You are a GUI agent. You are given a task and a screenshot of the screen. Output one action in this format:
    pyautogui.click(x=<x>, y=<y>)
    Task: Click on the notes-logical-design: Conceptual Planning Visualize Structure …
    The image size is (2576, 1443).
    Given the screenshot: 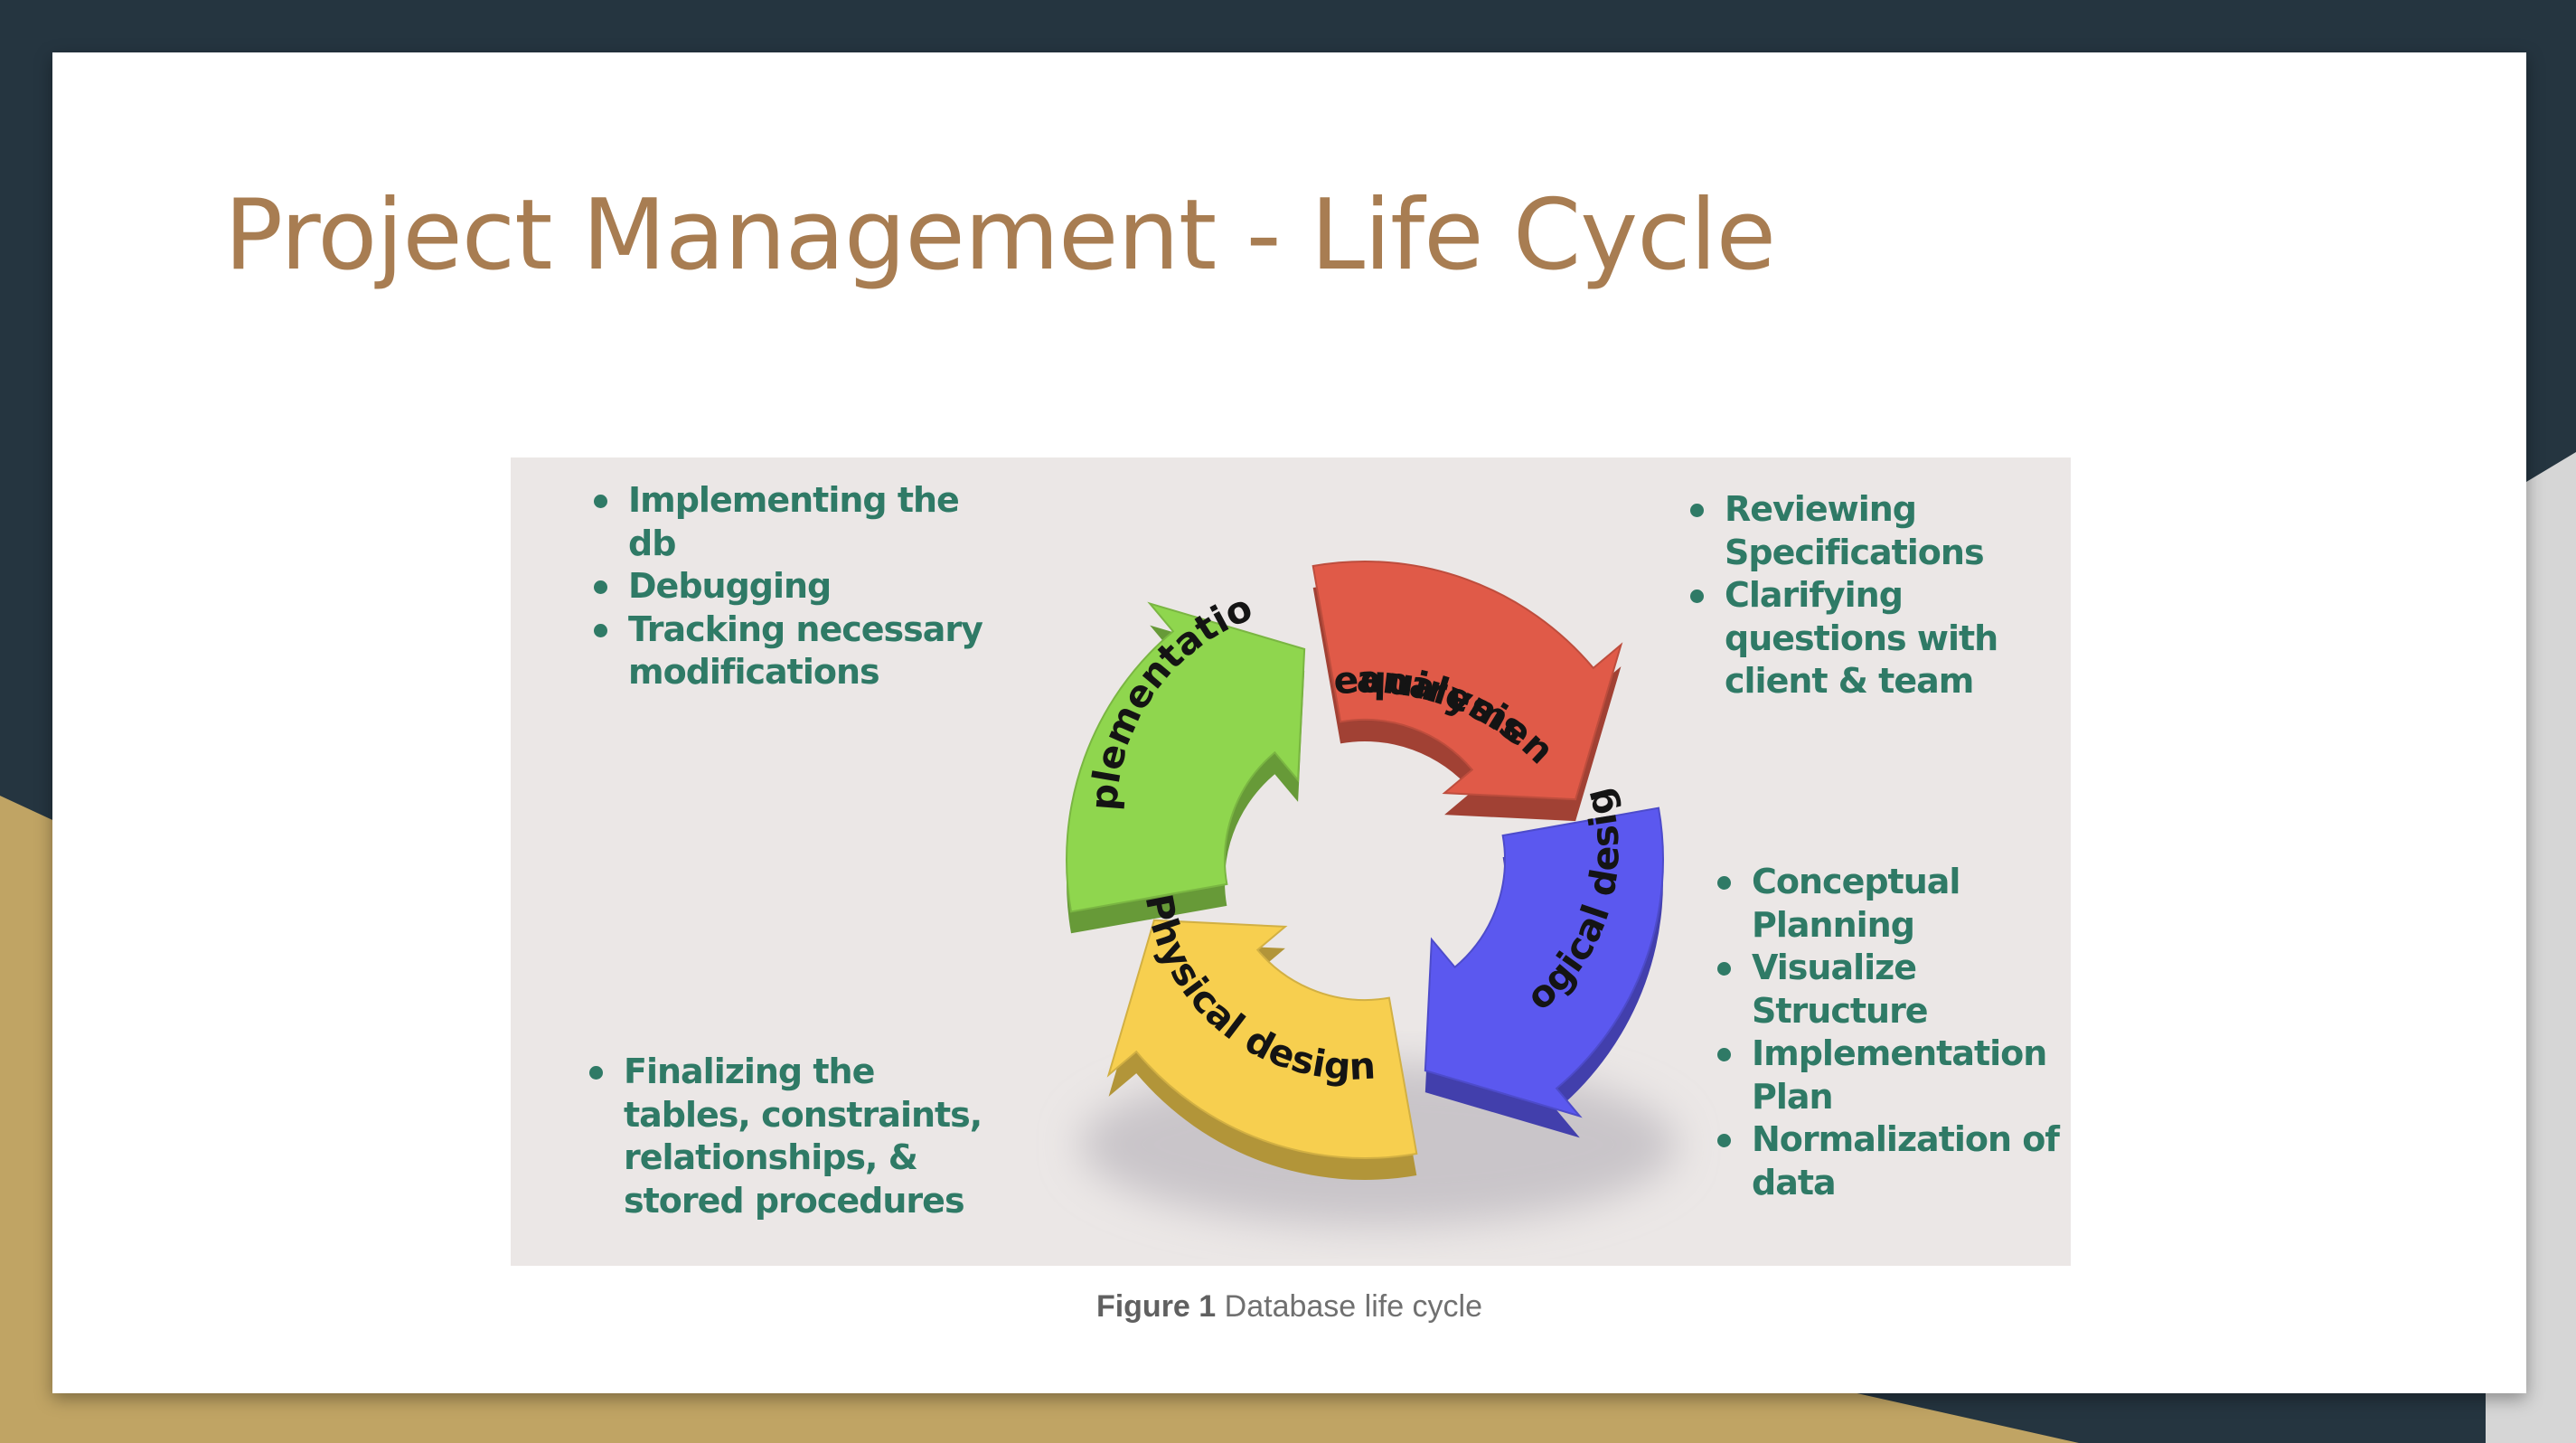 What is the action you would take?
    pyautogui.click(x=1888, y=1033)
    